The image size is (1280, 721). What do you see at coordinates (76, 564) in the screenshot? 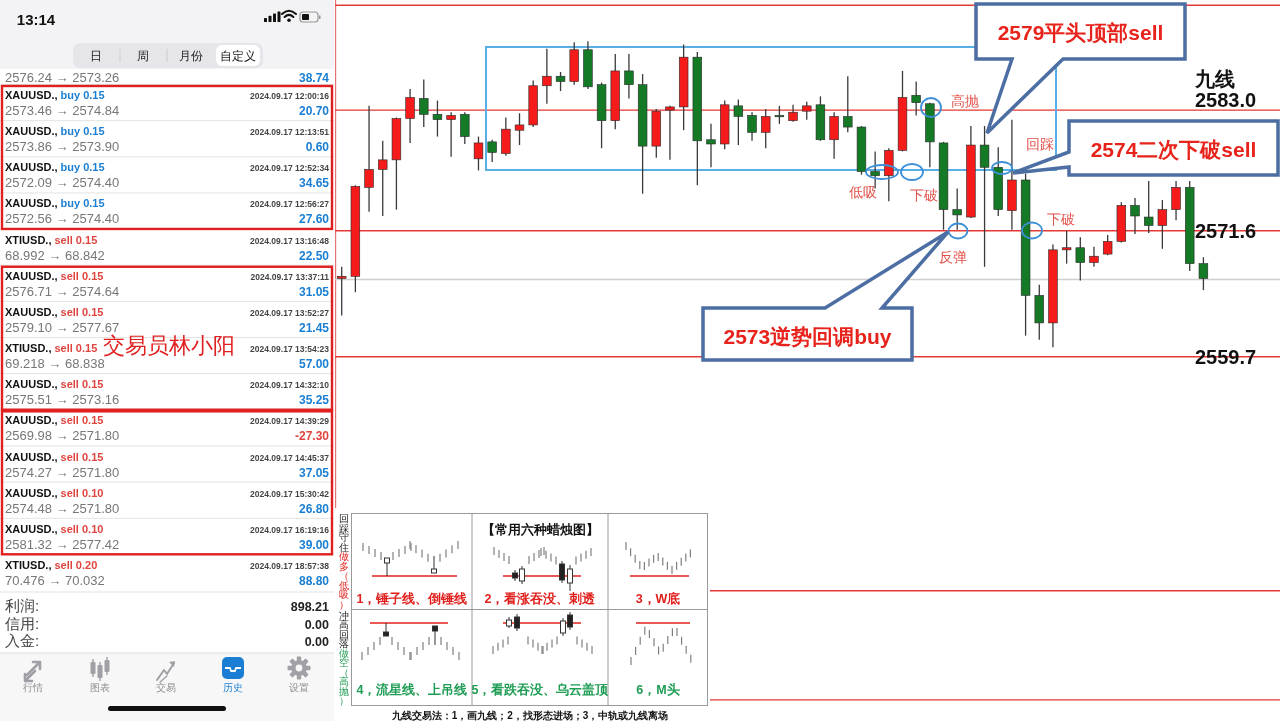
I see `text: sell 0.20` at bounding box center [76, 564].